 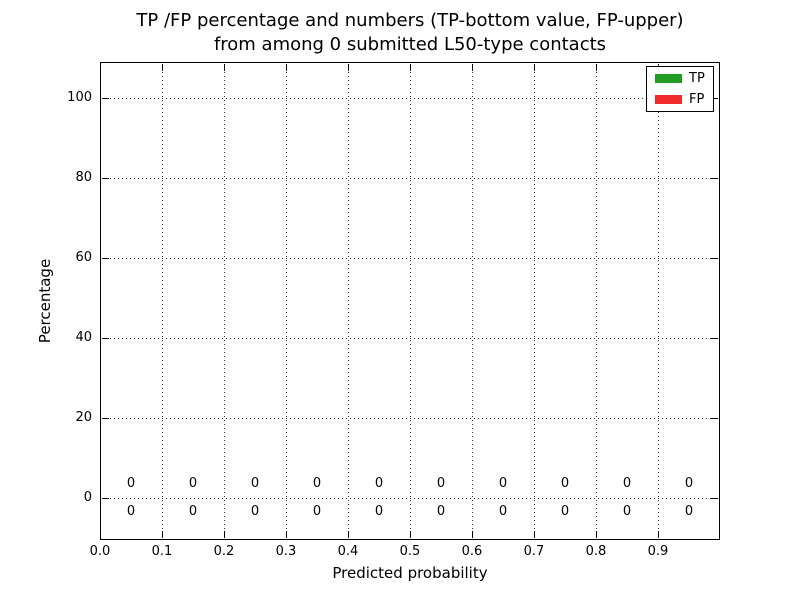 I want to click on legend-item-tp: TP, so click(x=680, y=79).